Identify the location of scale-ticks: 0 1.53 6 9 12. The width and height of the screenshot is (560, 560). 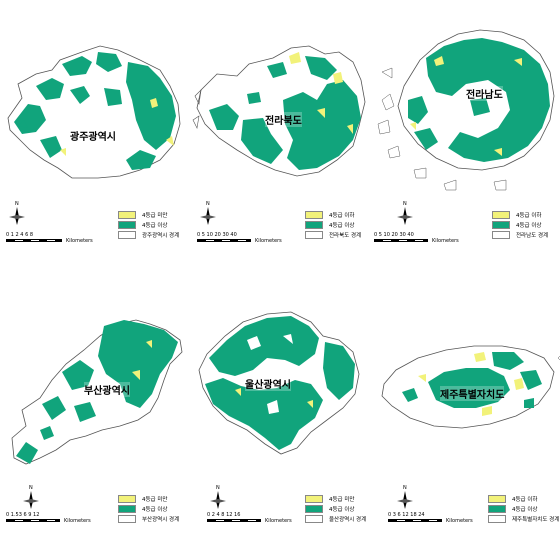
(23, 515).